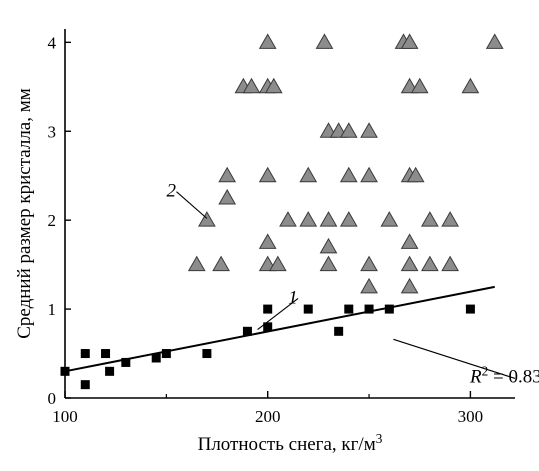 This screenshot has height=471, width=539. Describe the element at coordinates (171, 191) in the screenshot. I see `annotation-label: 2` at that location.